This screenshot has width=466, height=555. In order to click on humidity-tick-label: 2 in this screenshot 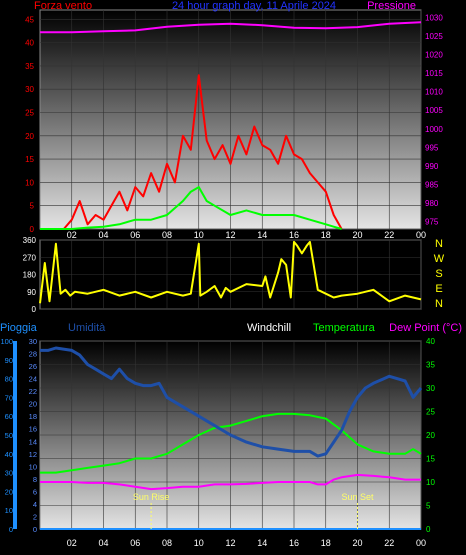, I will do `click(35, 516)`.